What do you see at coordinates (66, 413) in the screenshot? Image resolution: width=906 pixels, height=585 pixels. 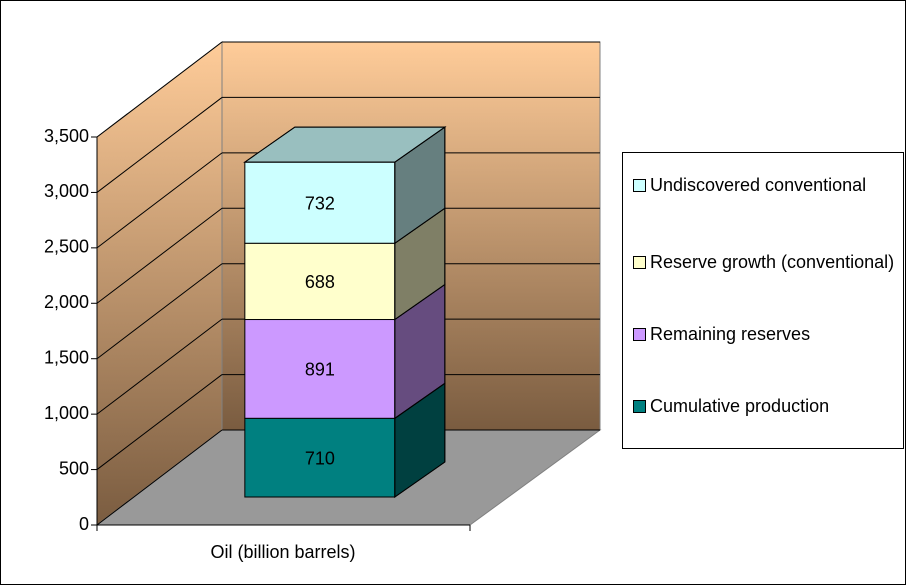 I see `y-tick-label: 1,000` at bounding box center [66, 413].